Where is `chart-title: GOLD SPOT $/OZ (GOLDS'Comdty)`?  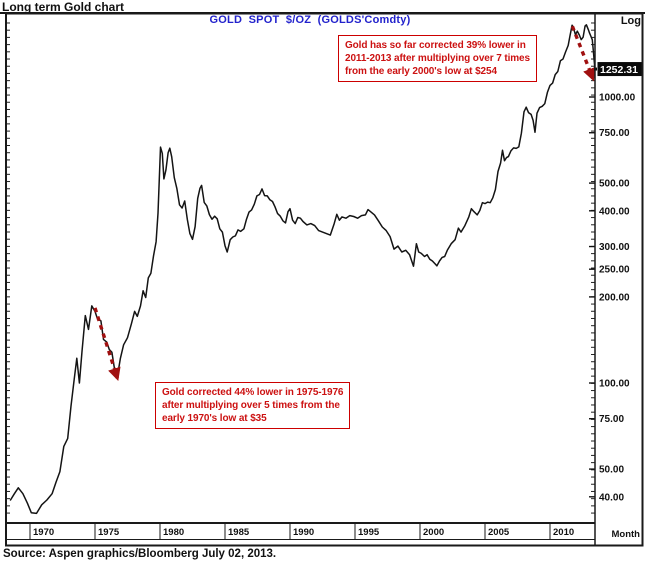
chart-title: GOLD SPOT $/OZ (GOLDS'Comdty) is located at coordinates (310, 20).